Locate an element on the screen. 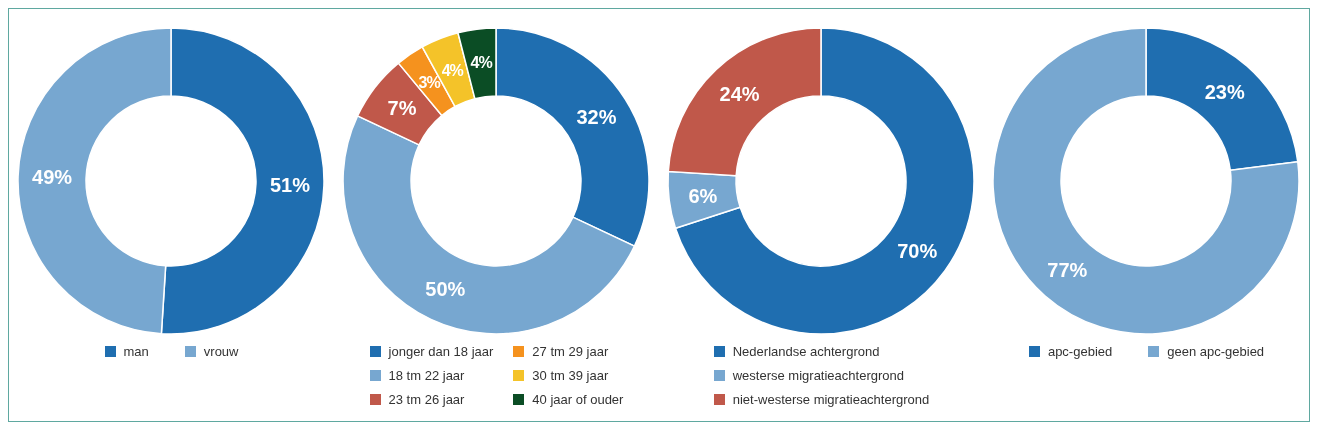  legend-label: 23 tm 26 jaar is located at coordinates (426, 399).